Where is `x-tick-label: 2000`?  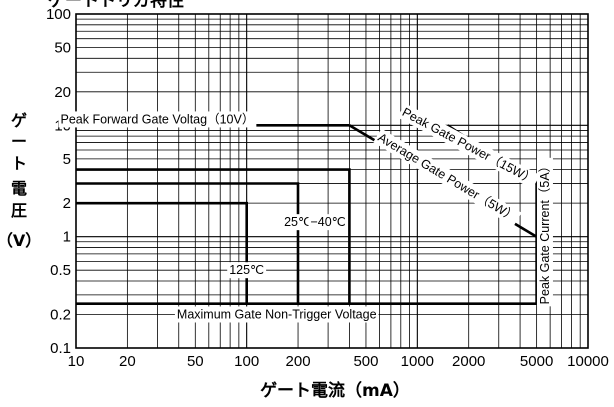 x-tick-label: 2000 is located at coordinates (468, 361).